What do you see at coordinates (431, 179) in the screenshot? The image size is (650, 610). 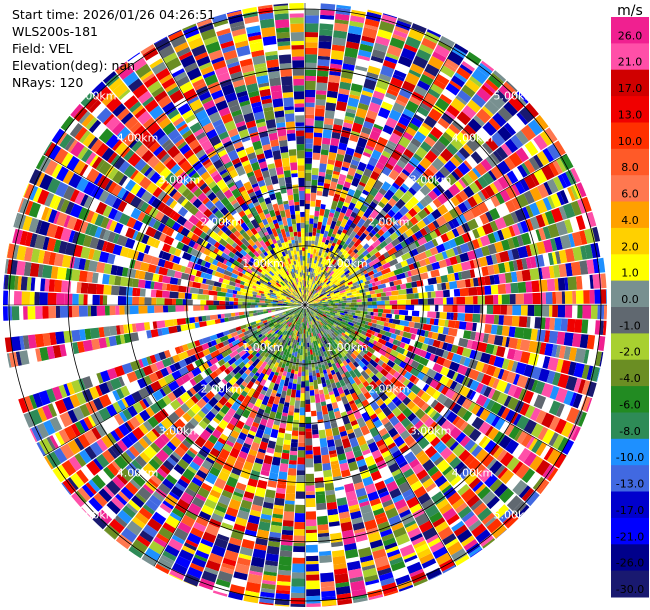 I see `ring-label-3-1: 3.00km` at bounding box center [431, 179].